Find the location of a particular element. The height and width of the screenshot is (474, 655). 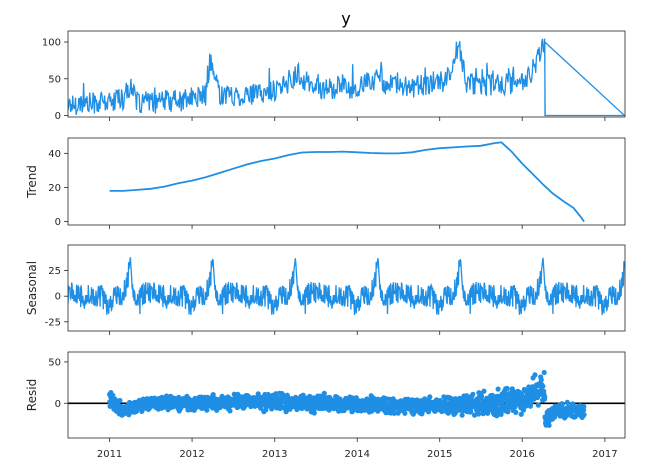

x-tick-label: 2015 is located at coordinates (439, 454).